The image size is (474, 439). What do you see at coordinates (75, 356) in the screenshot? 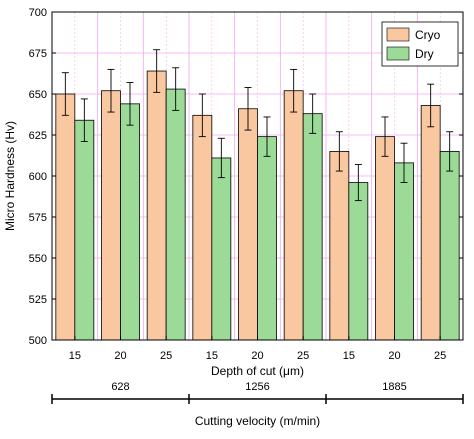
I see `x-tick-label-0: 15` at bounding box center [75, 356].